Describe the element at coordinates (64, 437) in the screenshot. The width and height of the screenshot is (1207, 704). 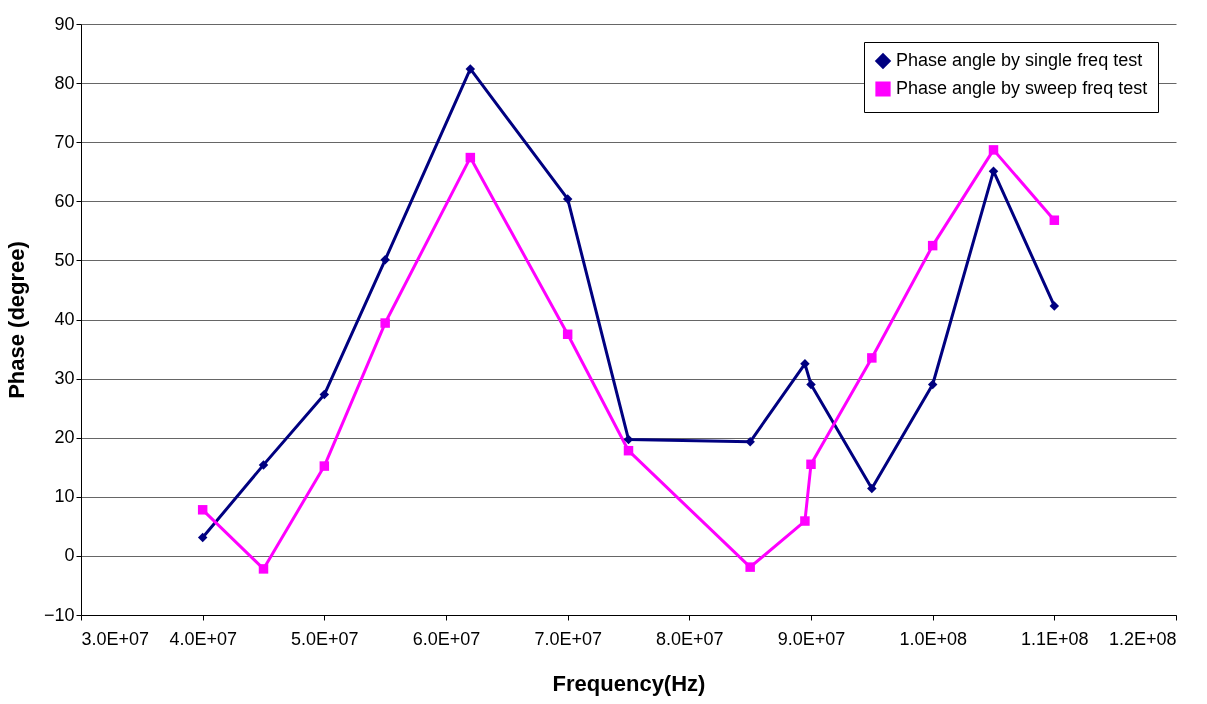
I see `y-tick-label: 20` at that location.